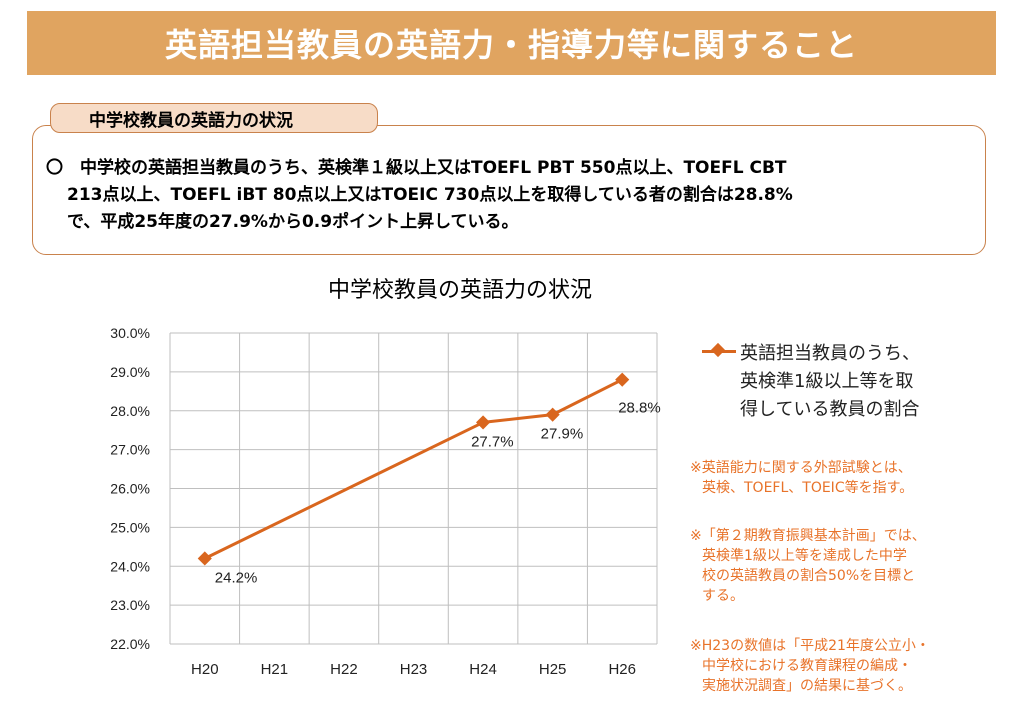 The height and width of the screenshot is (722, 1024). What do you see at coordinates (130, 489) in the screenshot?
I see `y-tick-label: 26.0%` at bounding box center [130, 489].